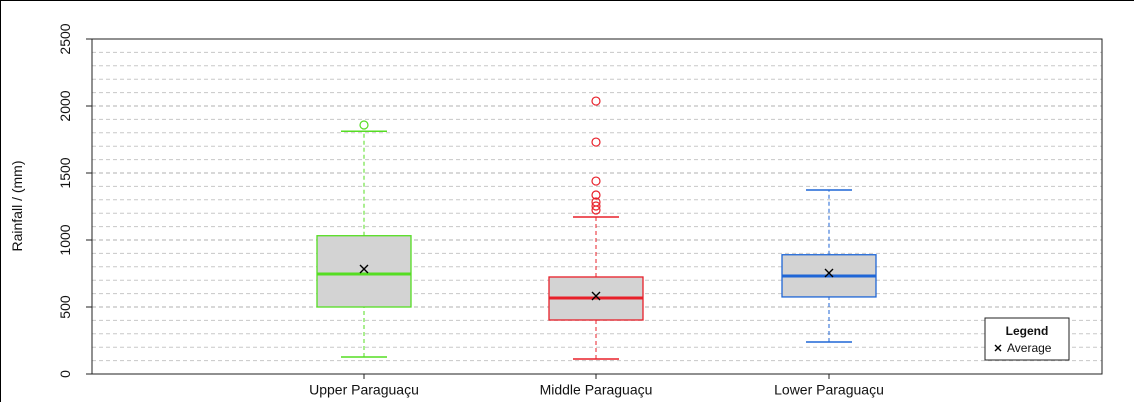 This screenshot has width=1134, height=402. I want to click on y-axis-label: Rainfall / (mm), so click(17, 205).